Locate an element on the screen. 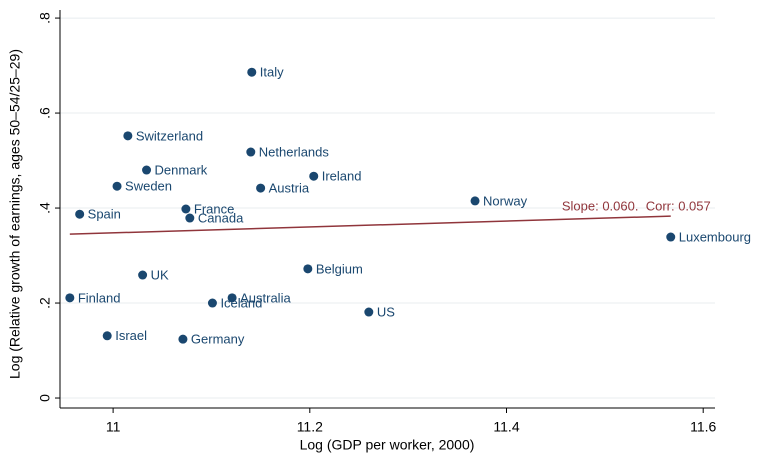 Image resolution: width=762 pixels, height=460 pixels. point-label: Sweden is located at coordinates (148, 186).